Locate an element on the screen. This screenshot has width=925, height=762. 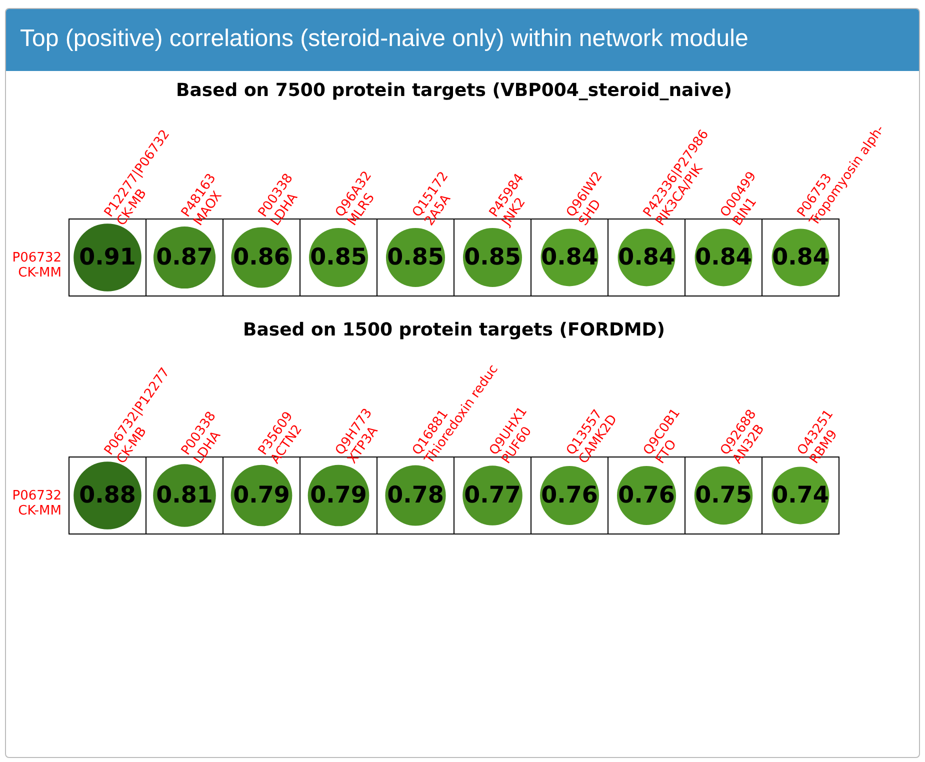
data-label: 0.87 is located at coordinates (184, 257).